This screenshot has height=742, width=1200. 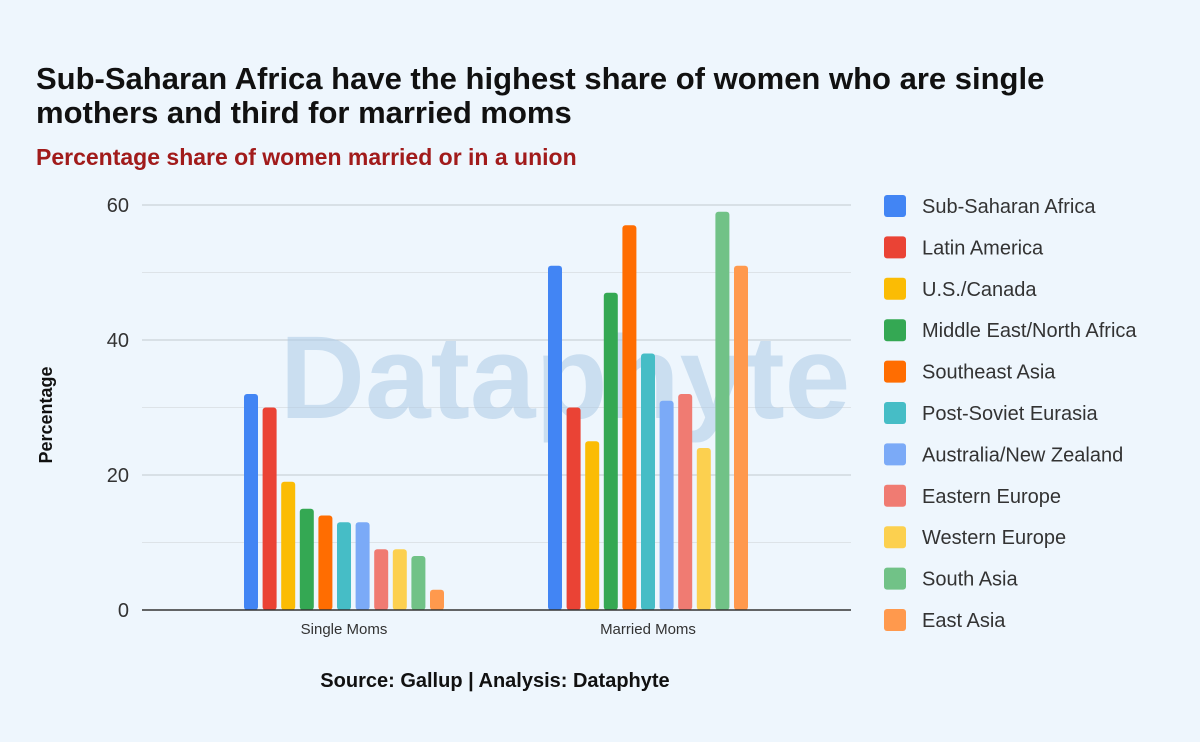 I want to click on legend-label: Sub-Saharan Africa, so click(x=1009, y=207).